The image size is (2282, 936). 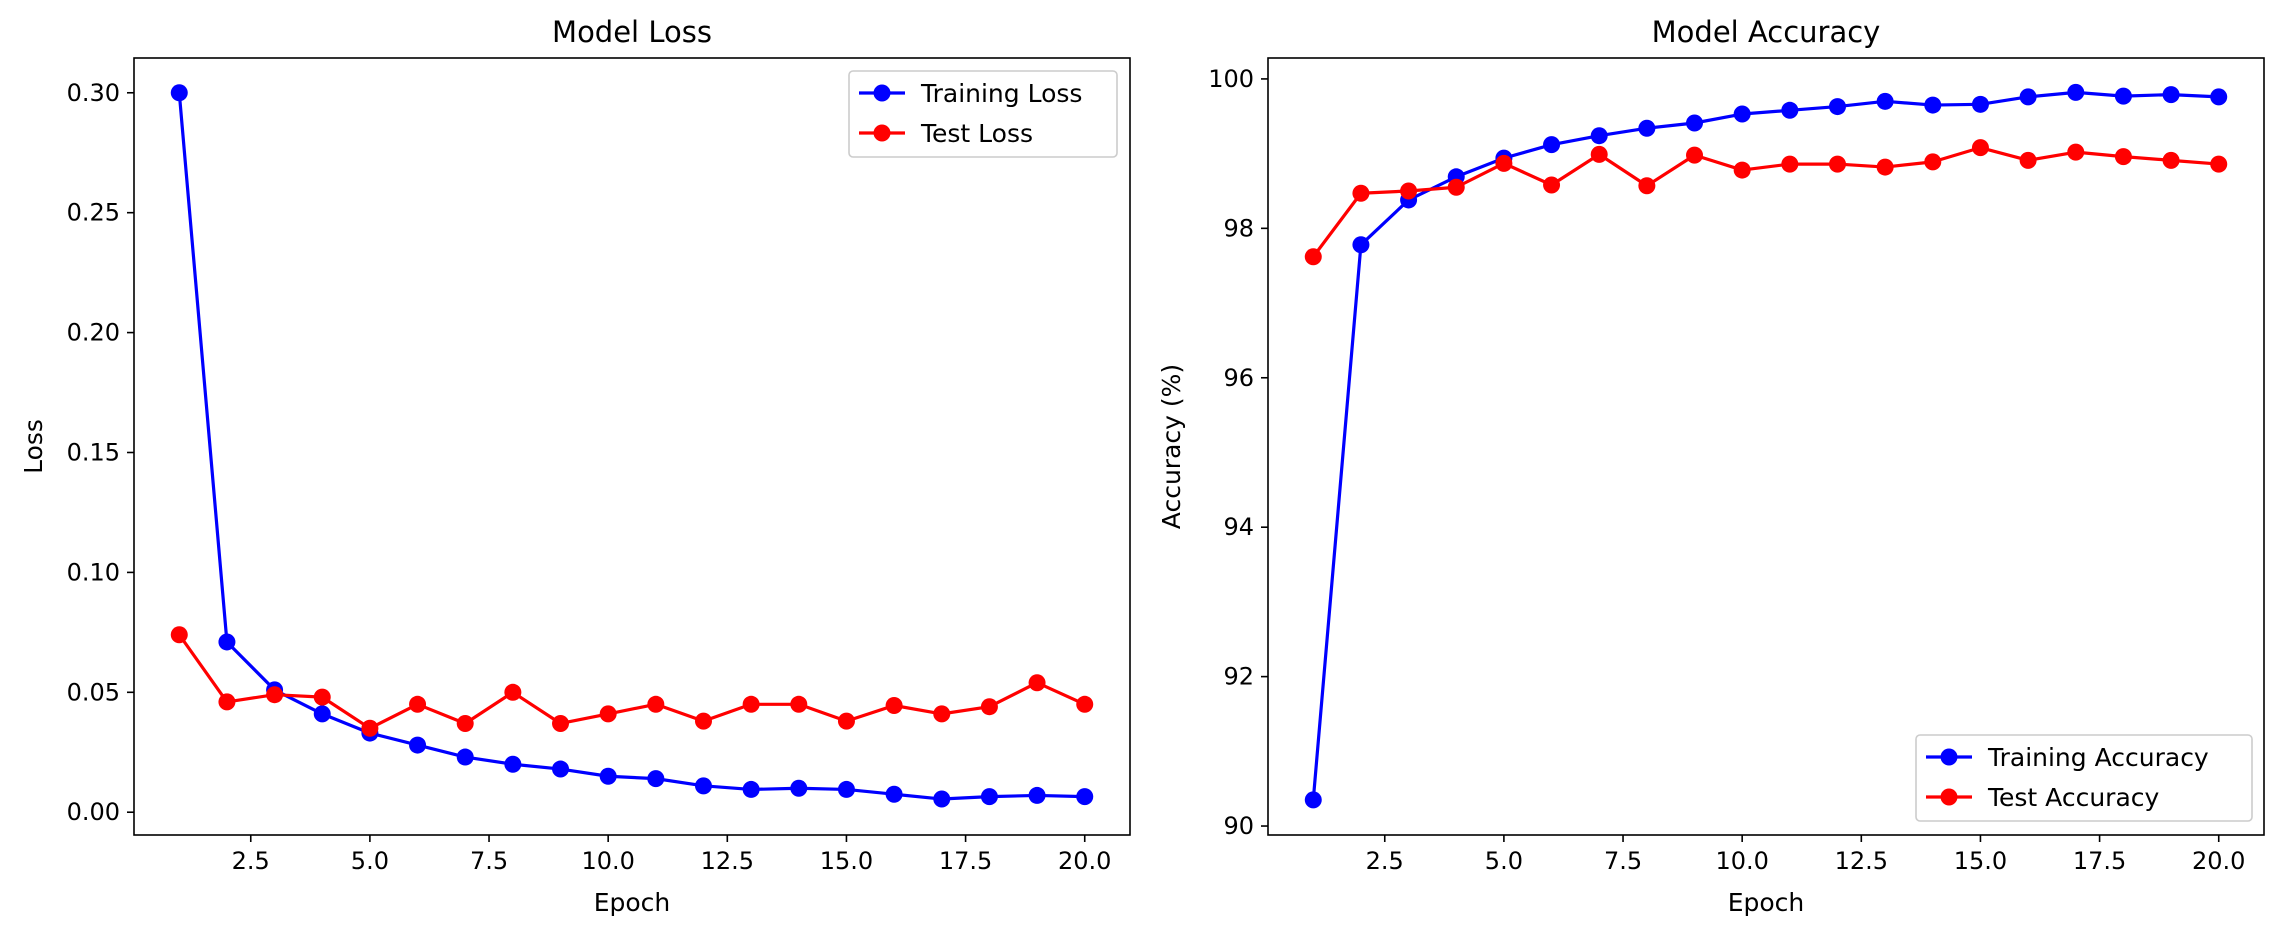 What do you see at coordinates (93, 692) in the screenshot?
I see `y-tick-label: 0.05` at bounding box center [93, 692].